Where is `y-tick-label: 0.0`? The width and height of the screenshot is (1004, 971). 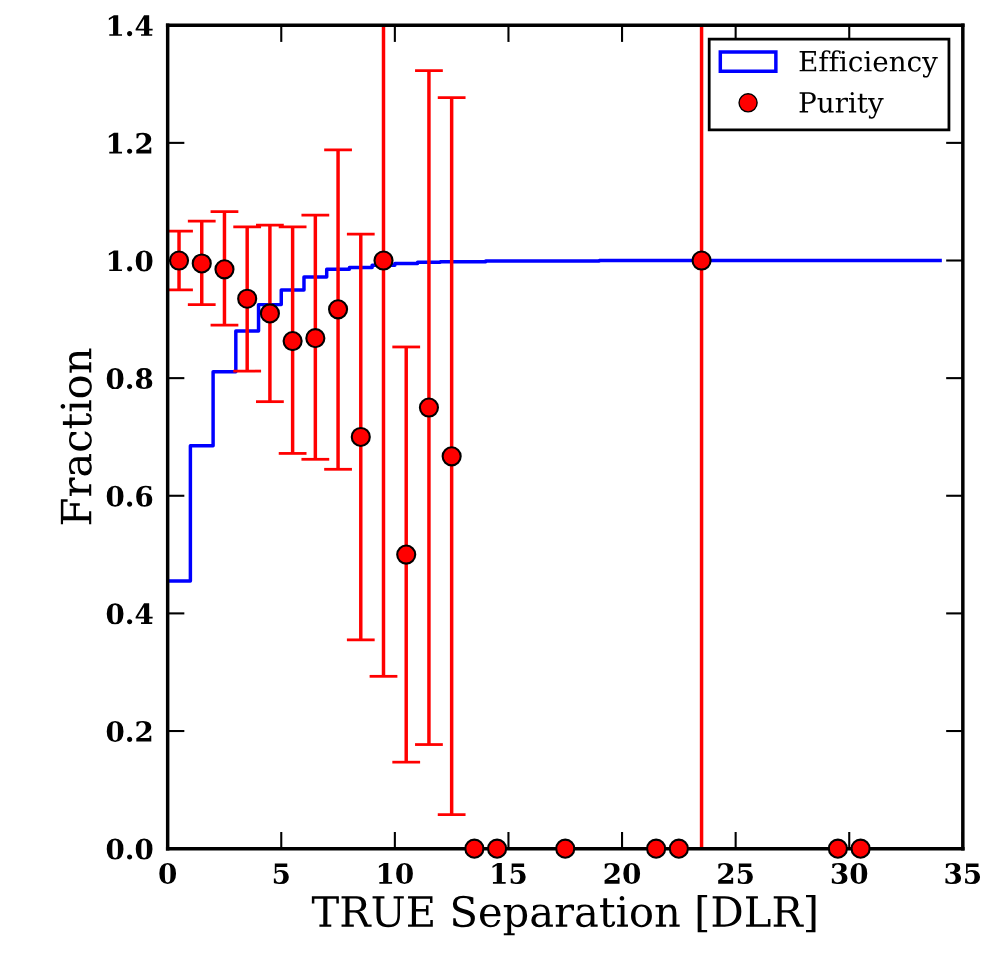
y-tick-label: 0.0 is located at coordinates (129, 849).